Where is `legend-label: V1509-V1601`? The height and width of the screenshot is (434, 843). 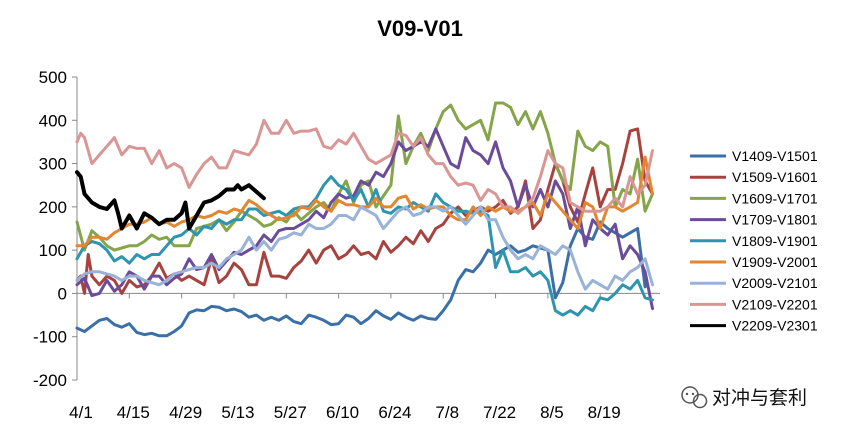 legend-label: V1509-V1601 is located at coordinates (775, 177).